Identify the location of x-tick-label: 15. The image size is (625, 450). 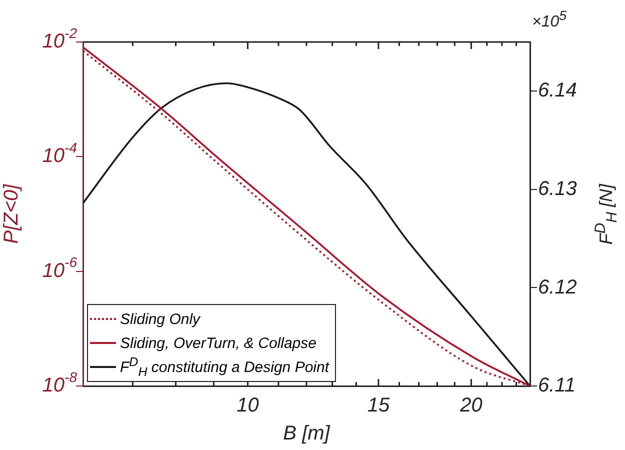
(378, 405).